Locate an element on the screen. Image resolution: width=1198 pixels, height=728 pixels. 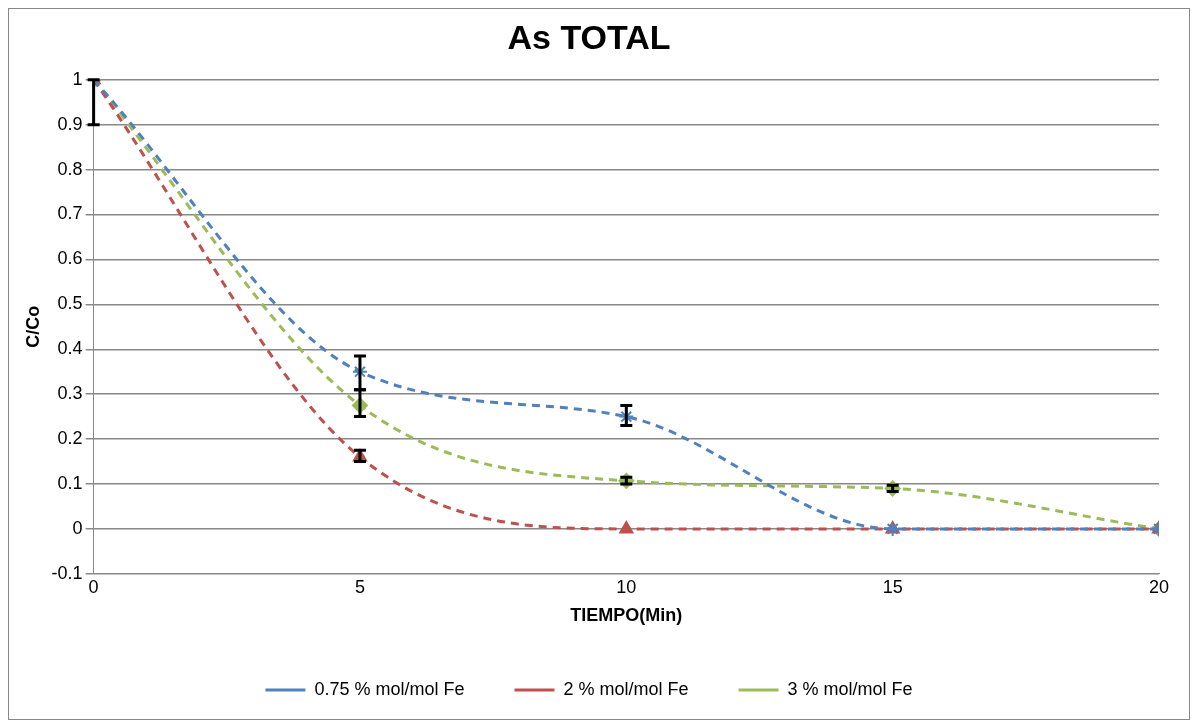
legend-label: 2 % mol/mol Fe is located at coordinates (626, 688).